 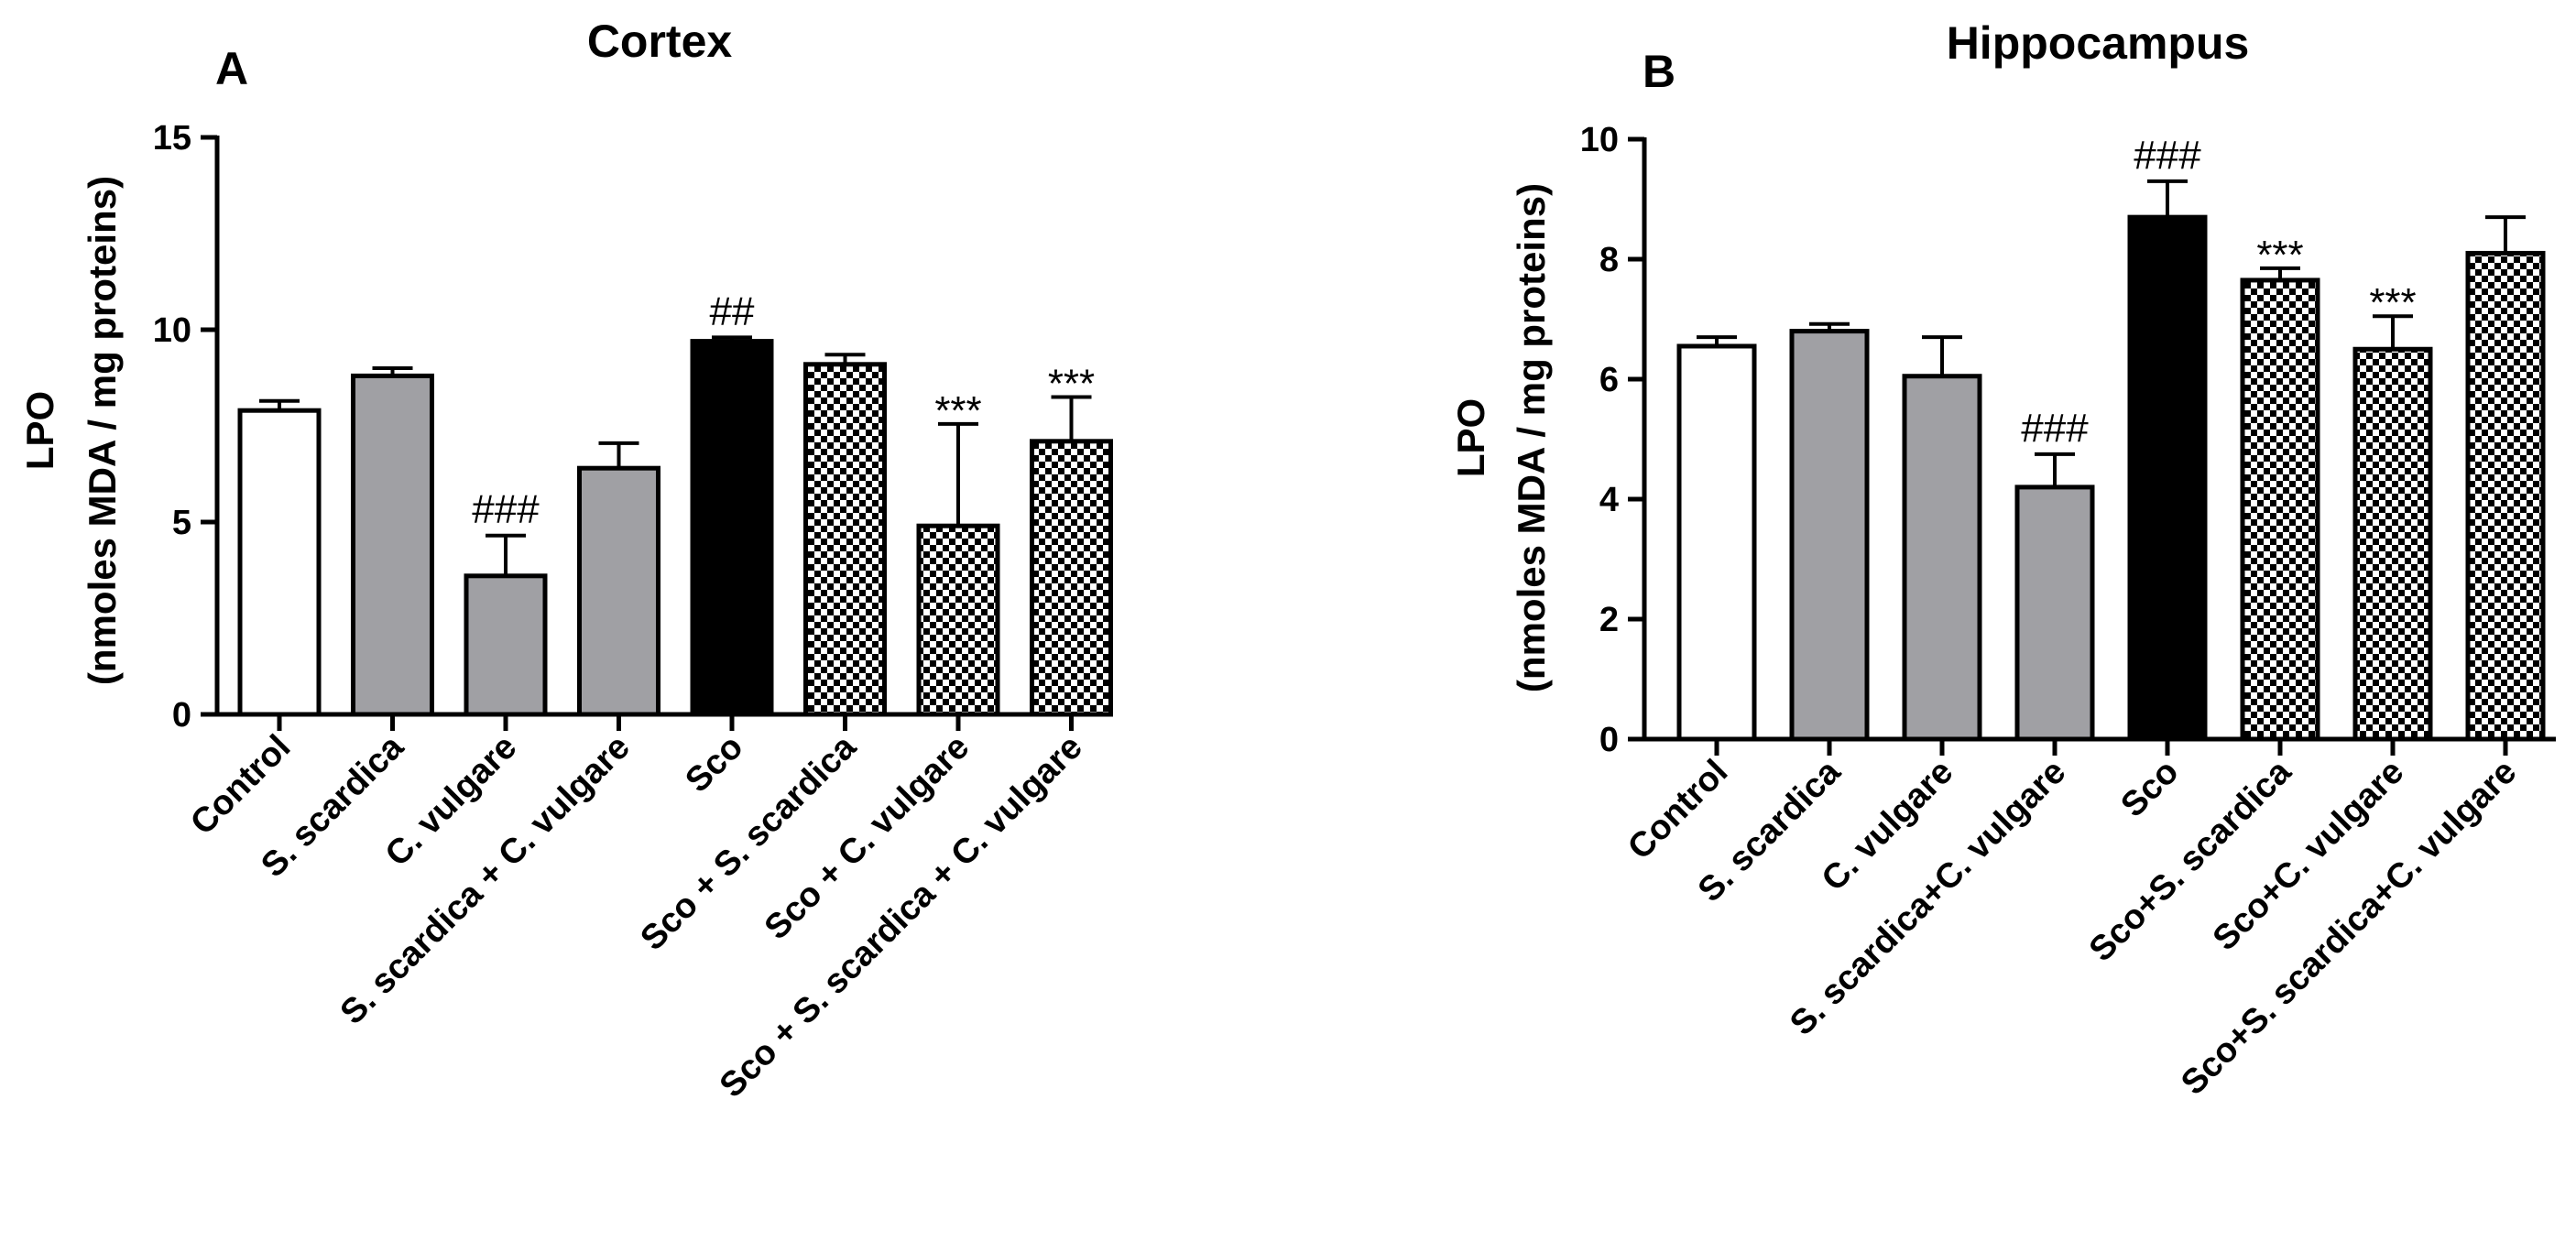 What do you see at coordinates (1609, 500) in the screenshot?
I see `y-tick-label: 4` at bounding box center [1609, 500].